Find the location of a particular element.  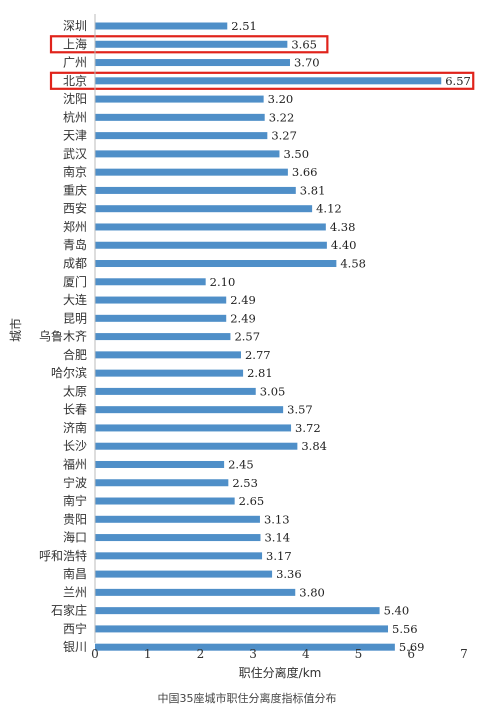

category-label: 成都 is located at coordinates (75, 264).